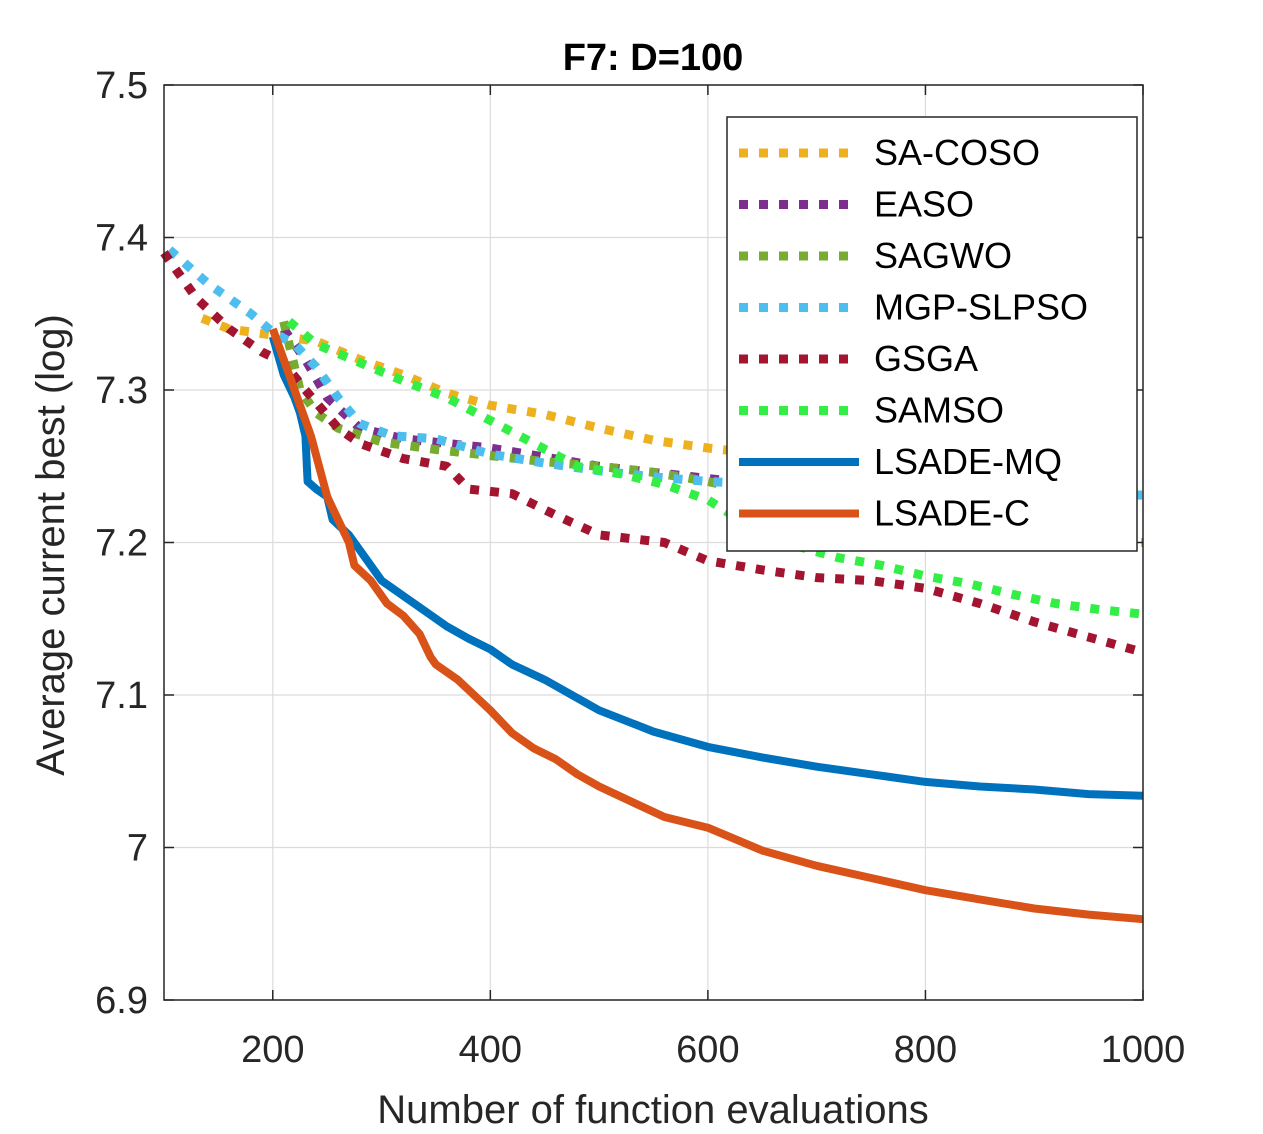 The height and width of the screenshot is (1134, 1263). I want to click on x-tick-label: 800, so click(925, 1050).